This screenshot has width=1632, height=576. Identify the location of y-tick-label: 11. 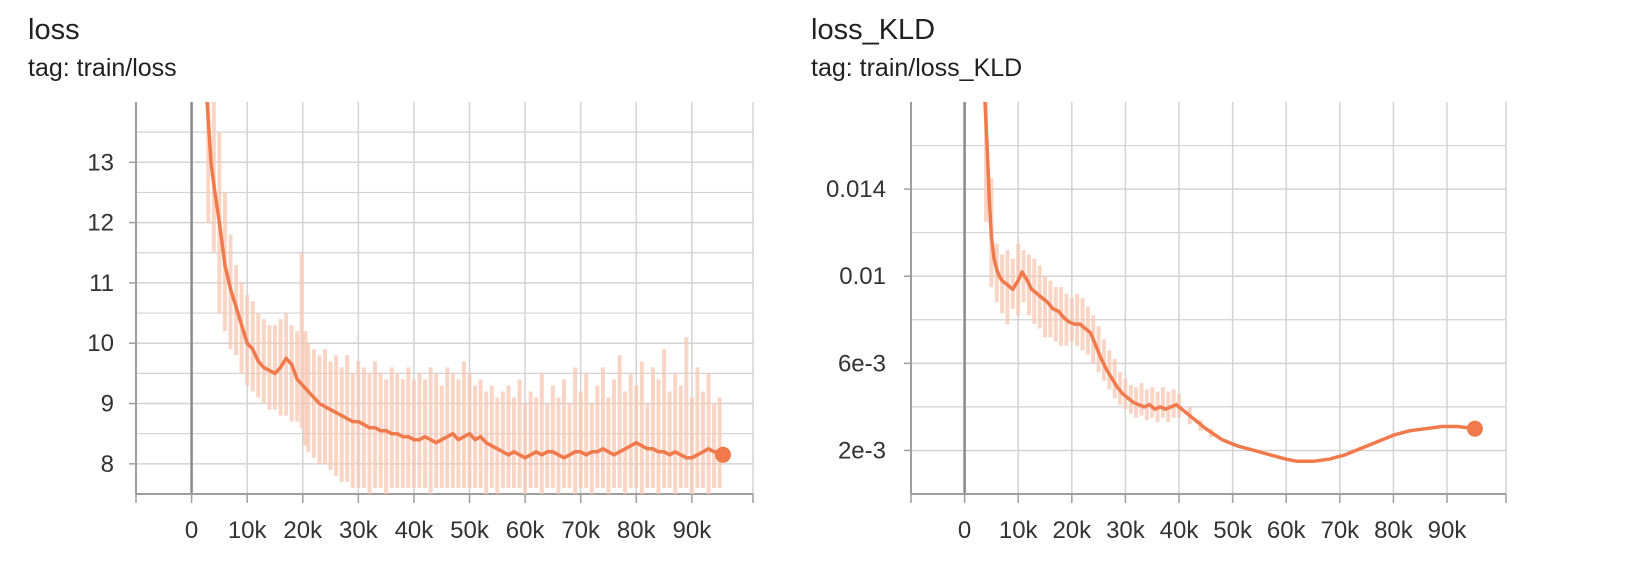
(101, 283).